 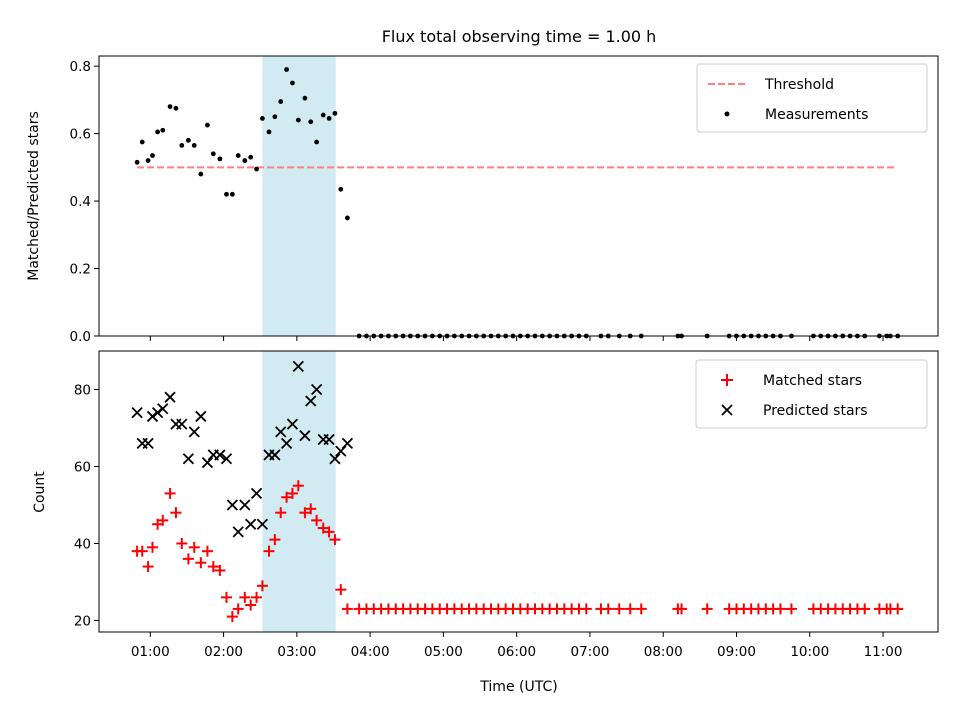 I want to click on xtick-label: 05:00, so click(x=443, y=652).